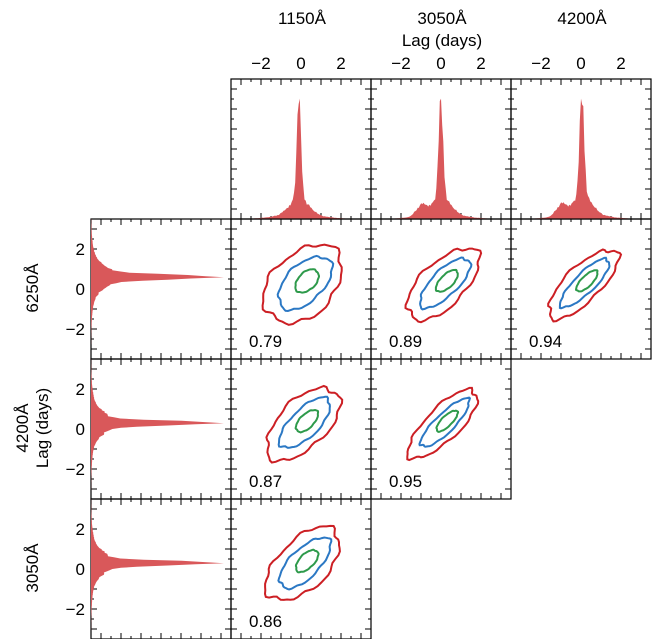 The image size is (668, 639). What do you see at coordinates (405, 341) in the screenshot?
I see `correlation-label: 0.89` at bounding box center [405, 341].